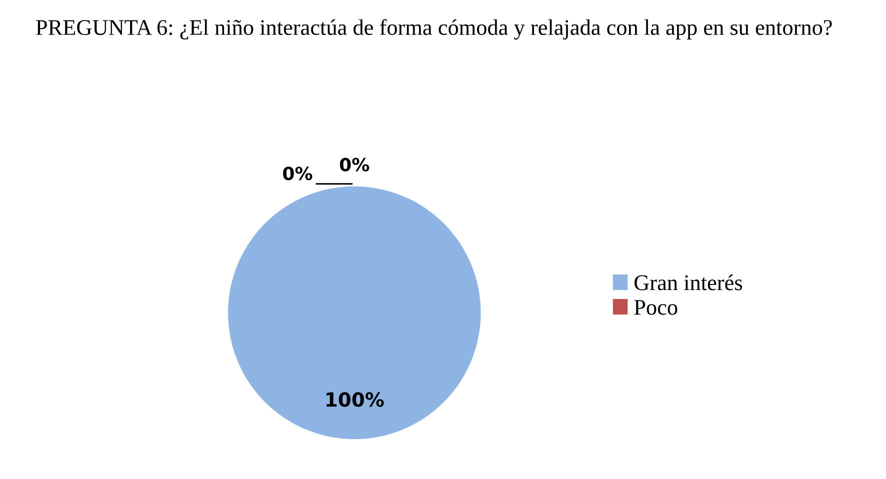 The height and width of the screenshot is (479, 886). Describe the element at coordinates (434, 29) in the screenshot. I see `chart-title: PREGUNTA 6: ¿El niño interactúa de forma cómoda y relajada con la app en su entorno?` at that location.